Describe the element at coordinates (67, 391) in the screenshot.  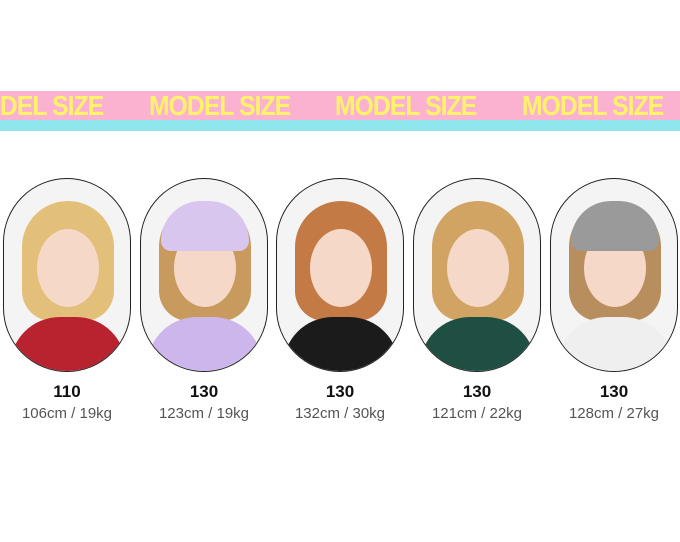
I see `model-size: 110` at that location.